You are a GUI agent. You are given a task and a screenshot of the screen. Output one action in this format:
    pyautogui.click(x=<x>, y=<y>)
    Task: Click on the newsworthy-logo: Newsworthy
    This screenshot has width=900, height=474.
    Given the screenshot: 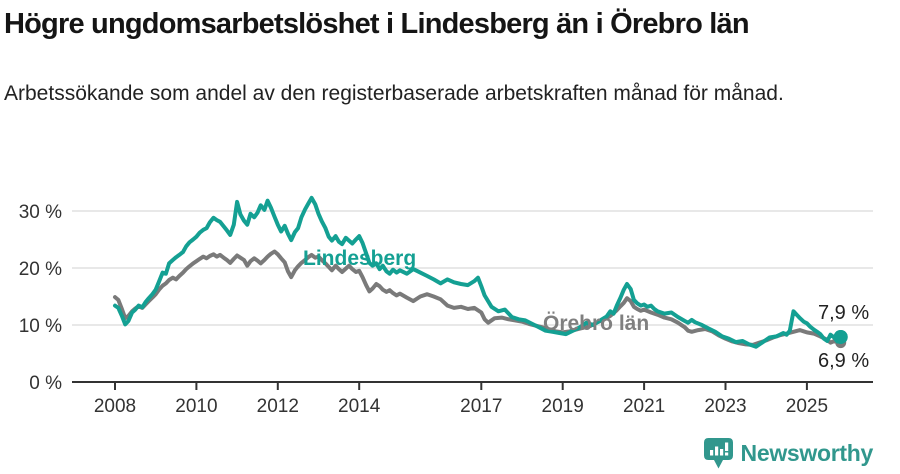 What is the action you would take?
    pyautogui.click(x=788, y=453)
    